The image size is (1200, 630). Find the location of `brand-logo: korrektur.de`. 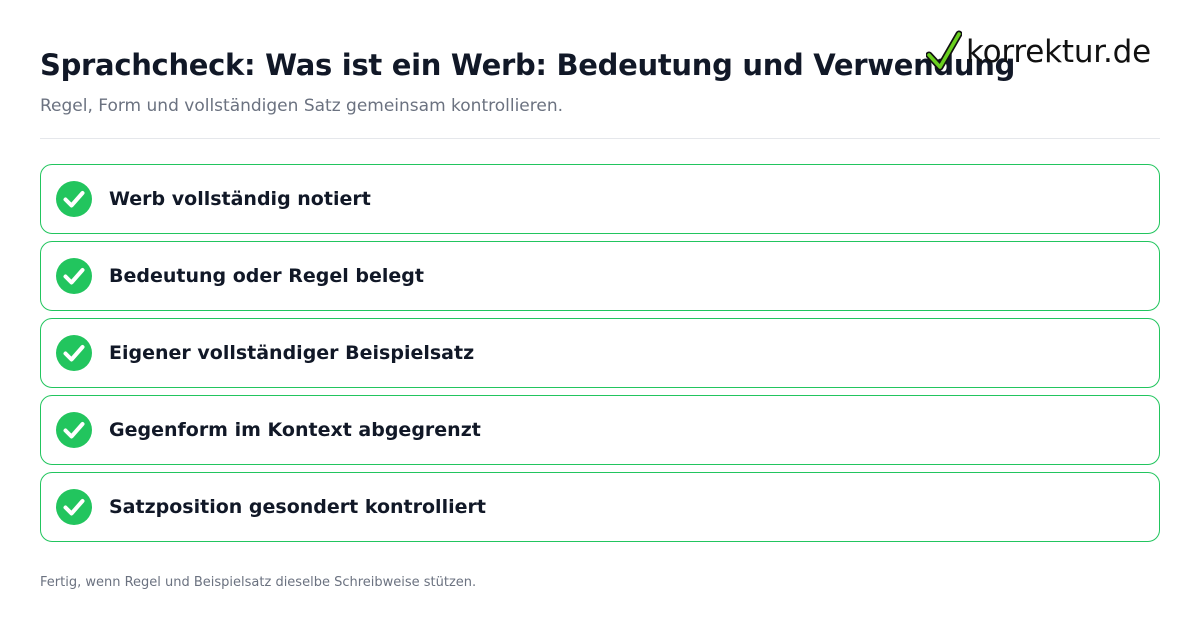

brand-logo: korrektur.de is located at coordinates (1038, 52).